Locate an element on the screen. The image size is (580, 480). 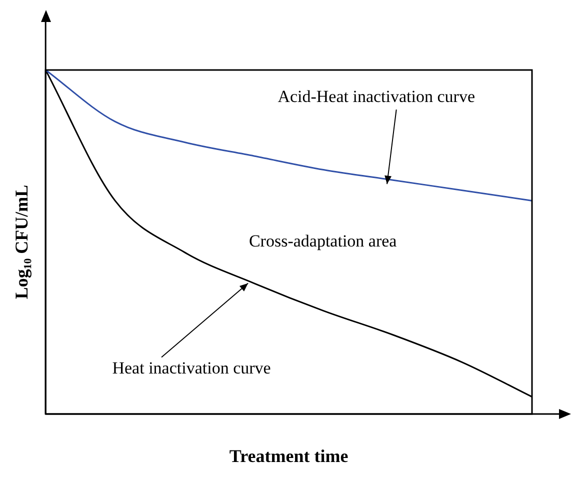
annotation: Acid-Heat inactivation curve is located at coordinates (377, 96).